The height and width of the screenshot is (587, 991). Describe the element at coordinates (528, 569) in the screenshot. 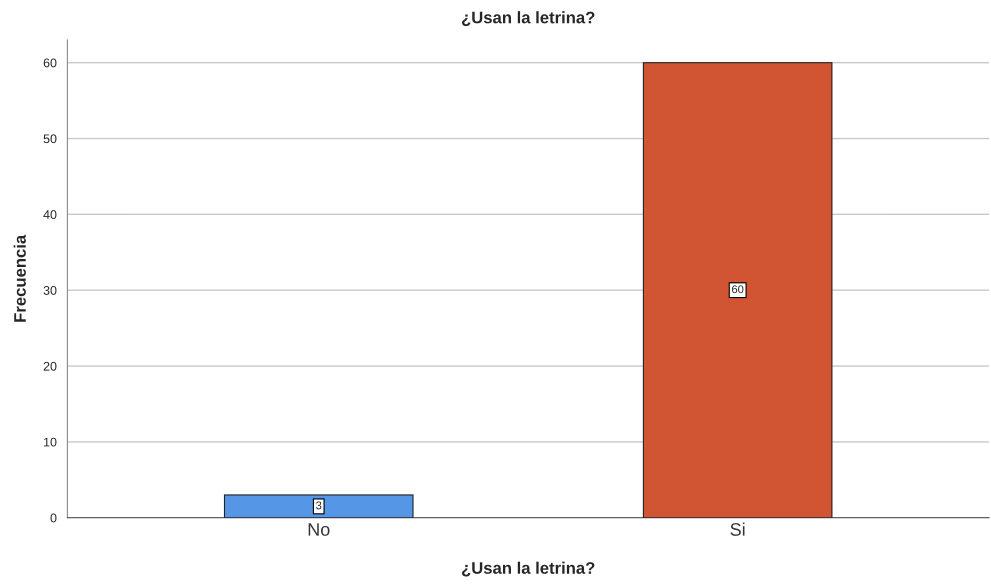

I see `x-axis-title: ¿Usan la letrina?` at that location.